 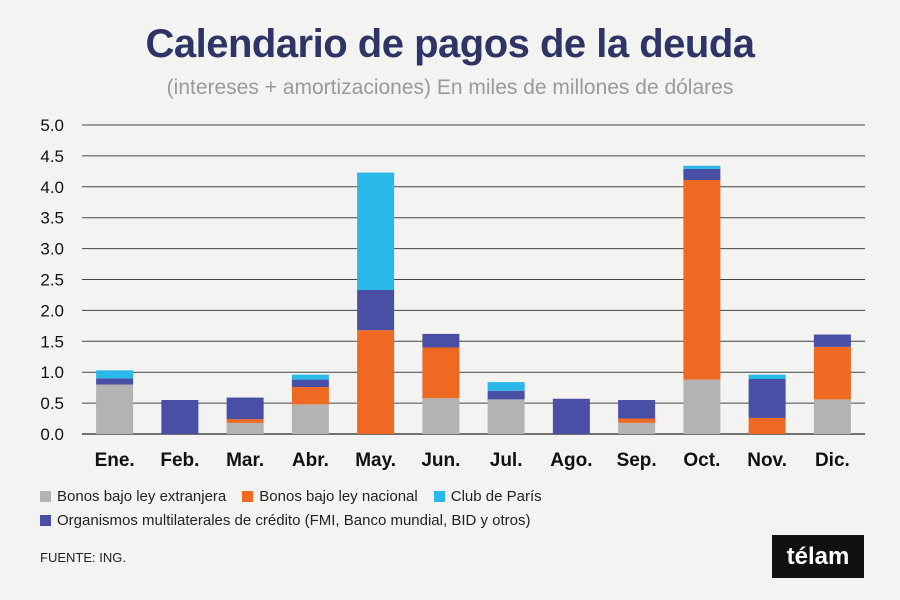 What do you see at coordinates (338, 496) in the screenshot?
I see `legend-label: Bonos bajo ley nacional` at bounding box center [338, 496].